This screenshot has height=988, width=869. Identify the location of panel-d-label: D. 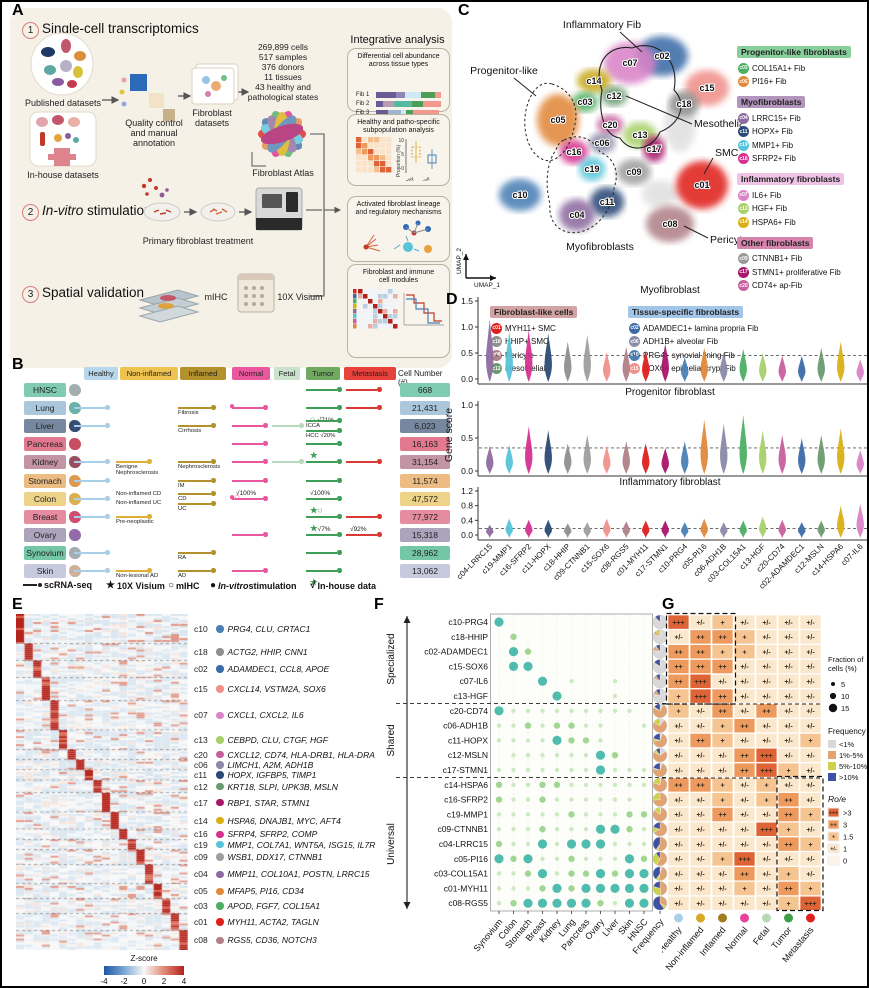
(452, 299).